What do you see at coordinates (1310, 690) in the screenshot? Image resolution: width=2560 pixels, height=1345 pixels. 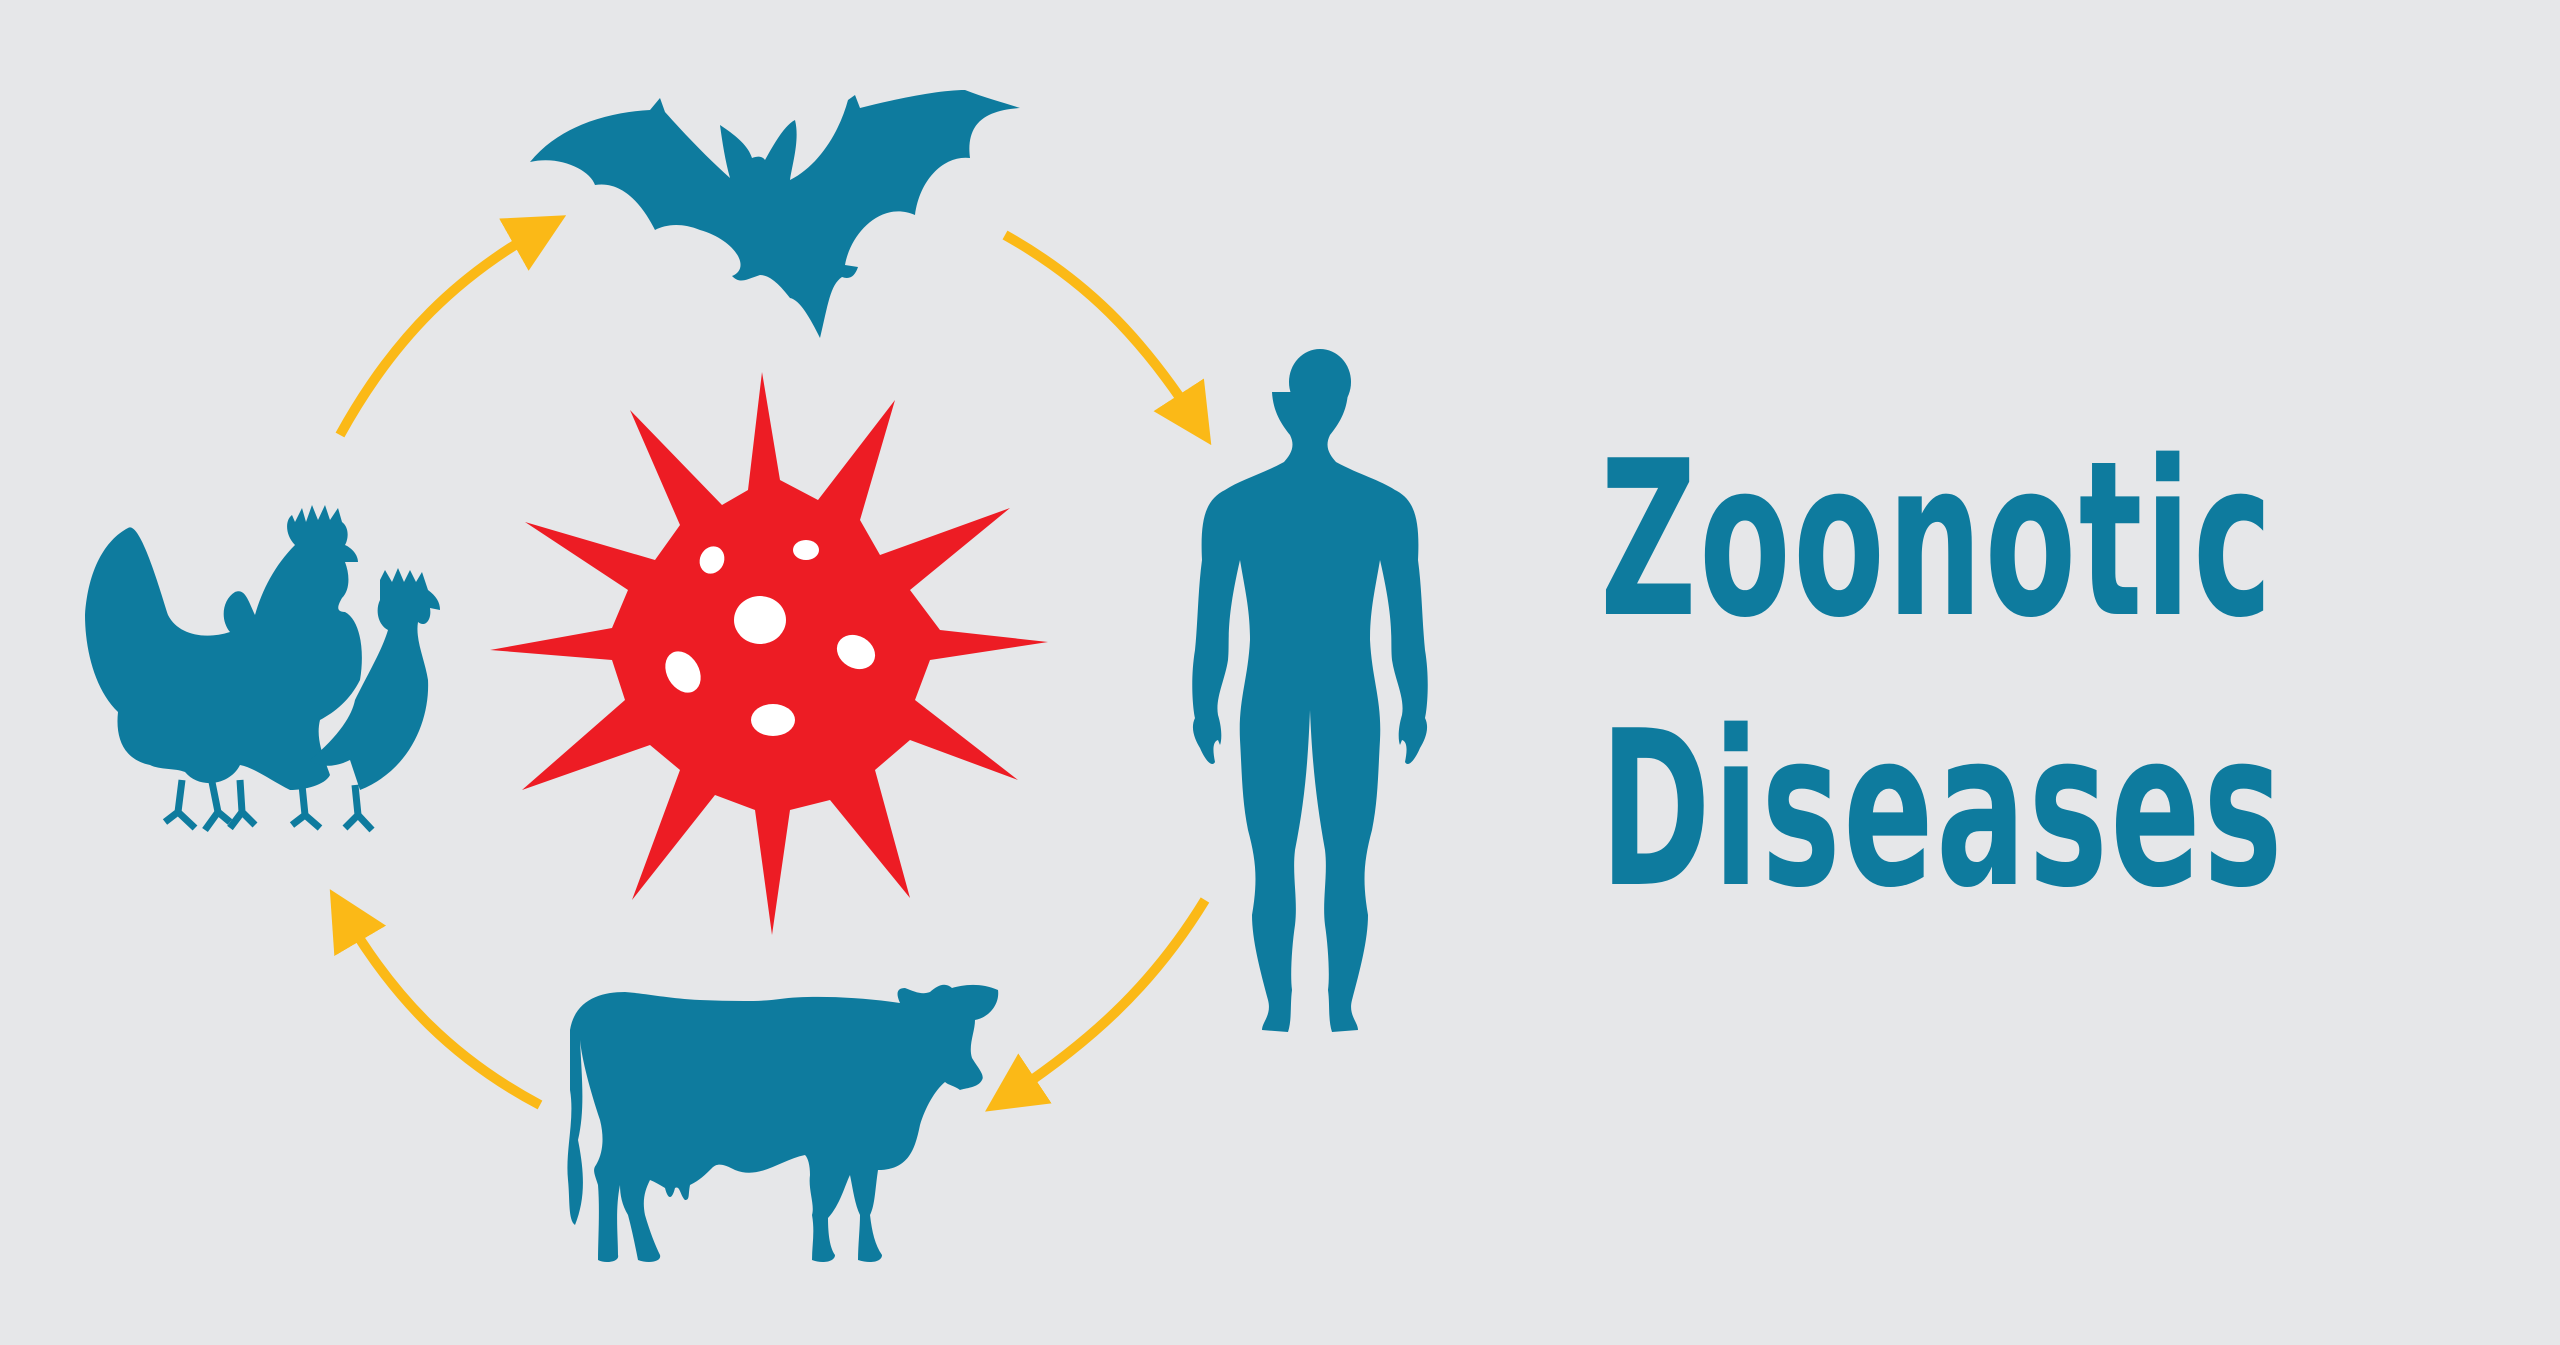 I see `human-icon` at bounding box center [1310, 690].